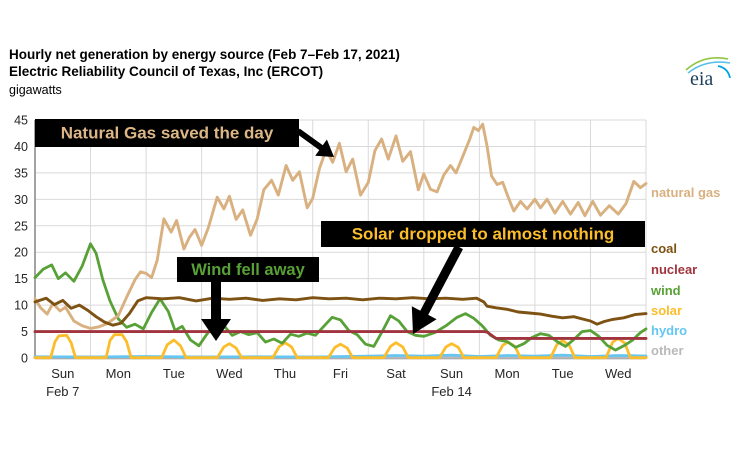 This screenshot has height=450, width=750. Describe the element at coordinates (340, 373) in the screenshot. I see `x-tick-label-day: Fri` at that location.